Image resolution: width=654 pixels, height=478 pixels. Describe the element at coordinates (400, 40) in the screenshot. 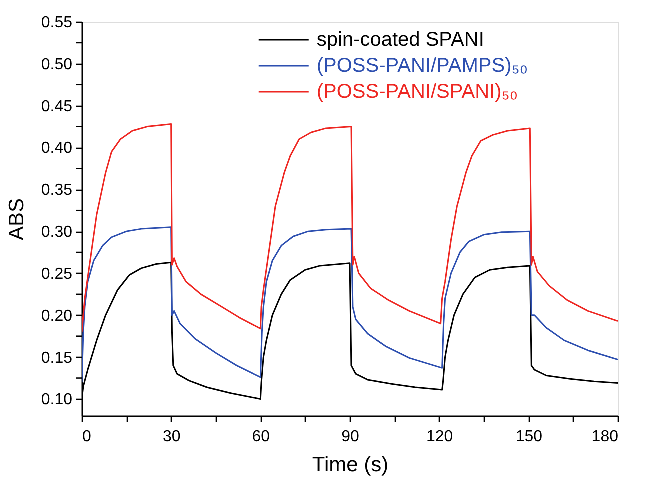

I see `legend-label: spin-coated SPANI` at that location.